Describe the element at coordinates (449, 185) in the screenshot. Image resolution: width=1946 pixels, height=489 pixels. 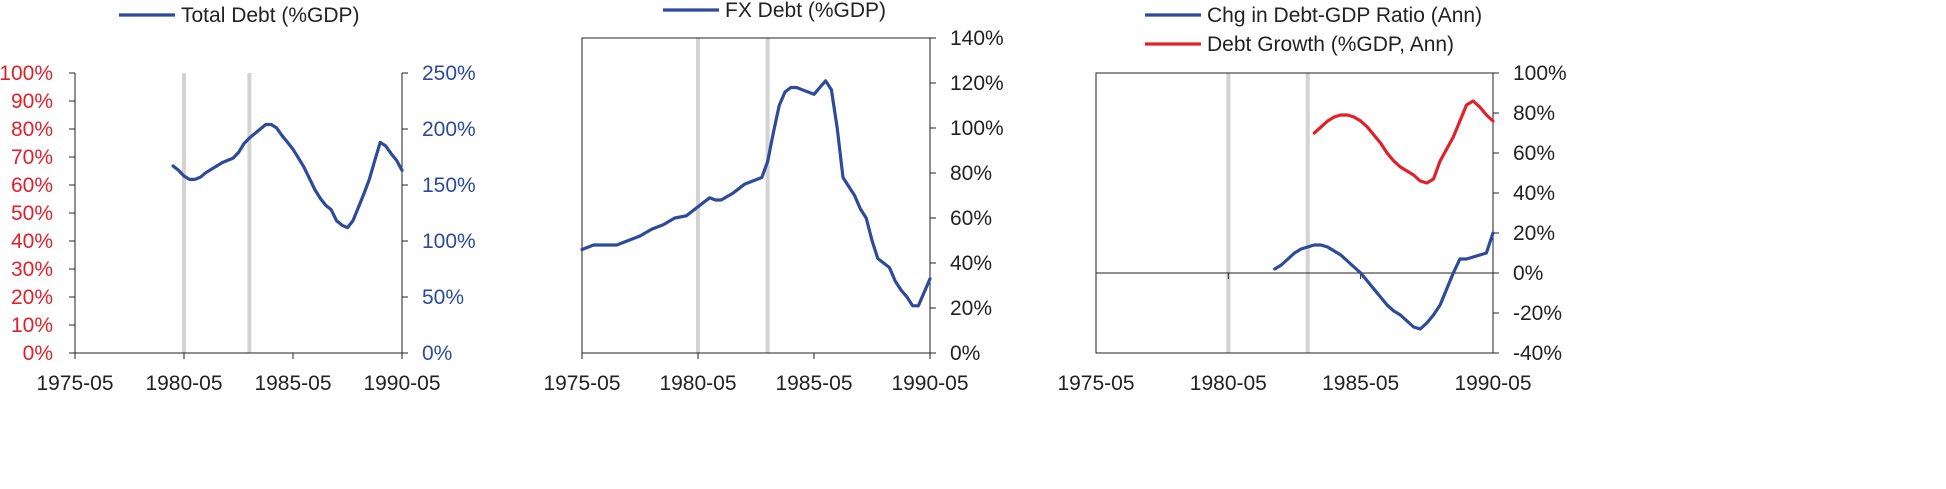
I see `y-right-tick-label: 150%` at that location.